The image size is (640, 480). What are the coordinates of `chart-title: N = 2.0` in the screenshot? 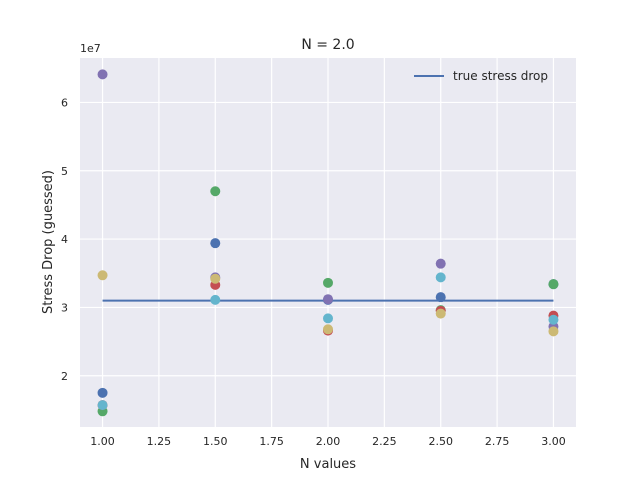 It's located at (327, 45).